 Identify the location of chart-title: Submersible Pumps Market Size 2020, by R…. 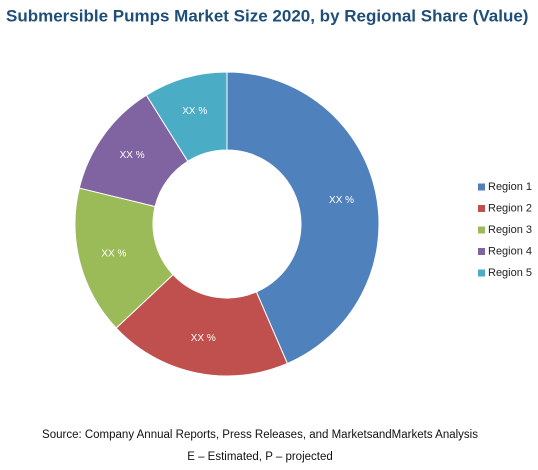
(267, 15).